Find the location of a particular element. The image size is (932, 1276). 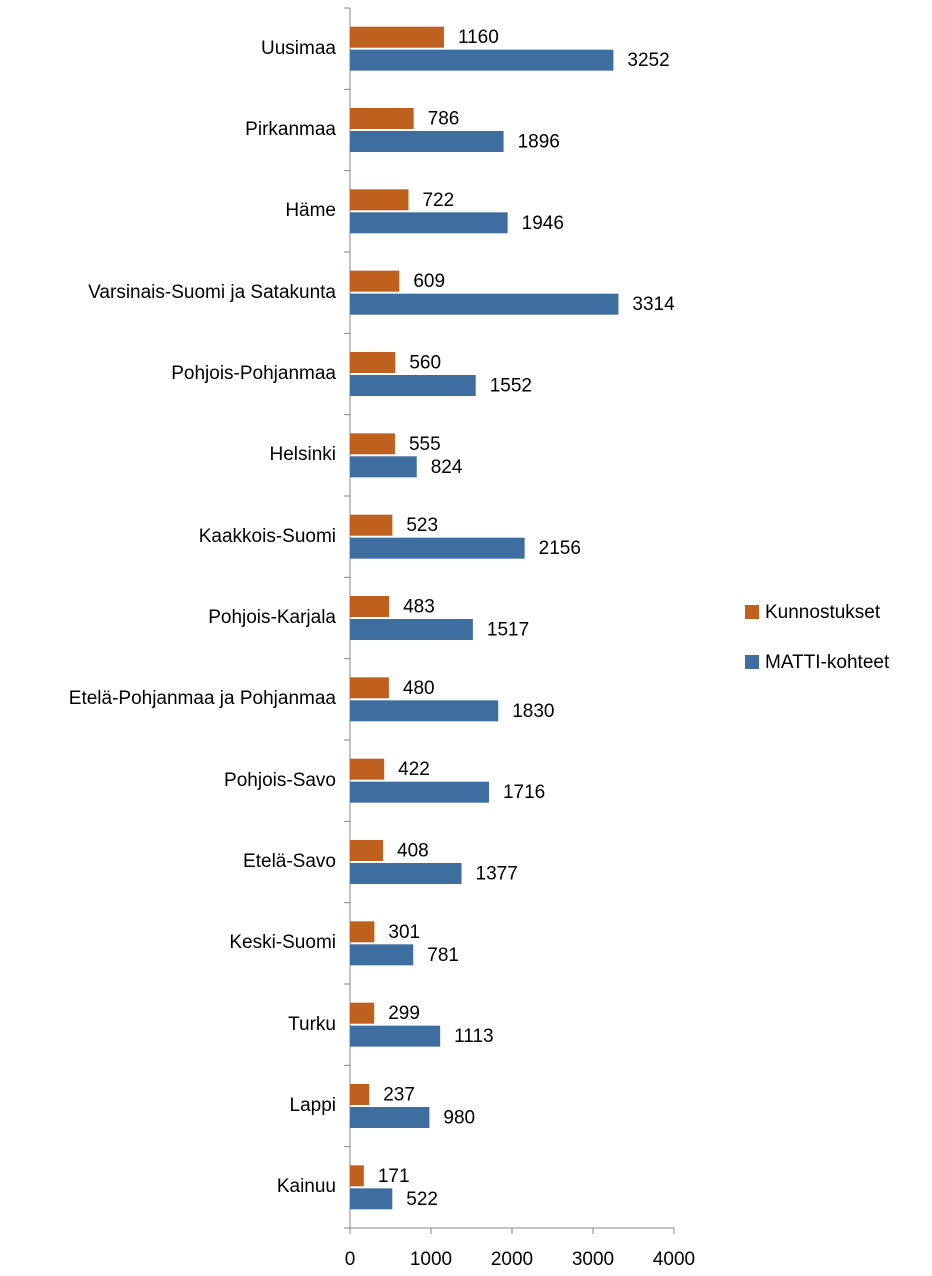

data-label: 480 is located at coordinates (419, 688).